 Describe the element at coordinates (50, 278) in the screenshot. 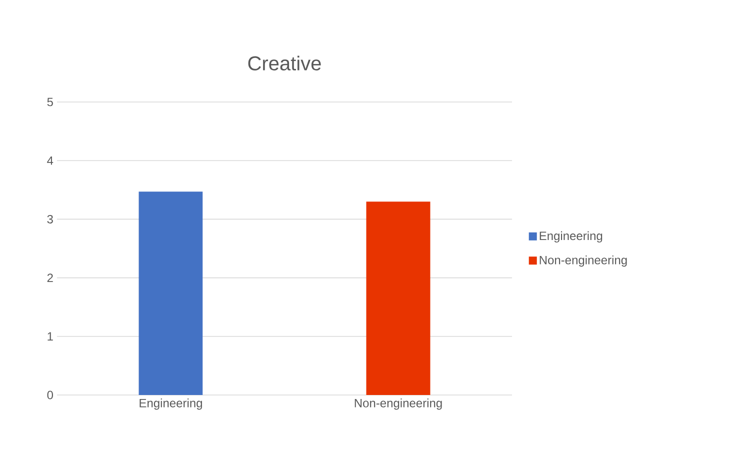

I see `y-tick-label: 2` at that location.